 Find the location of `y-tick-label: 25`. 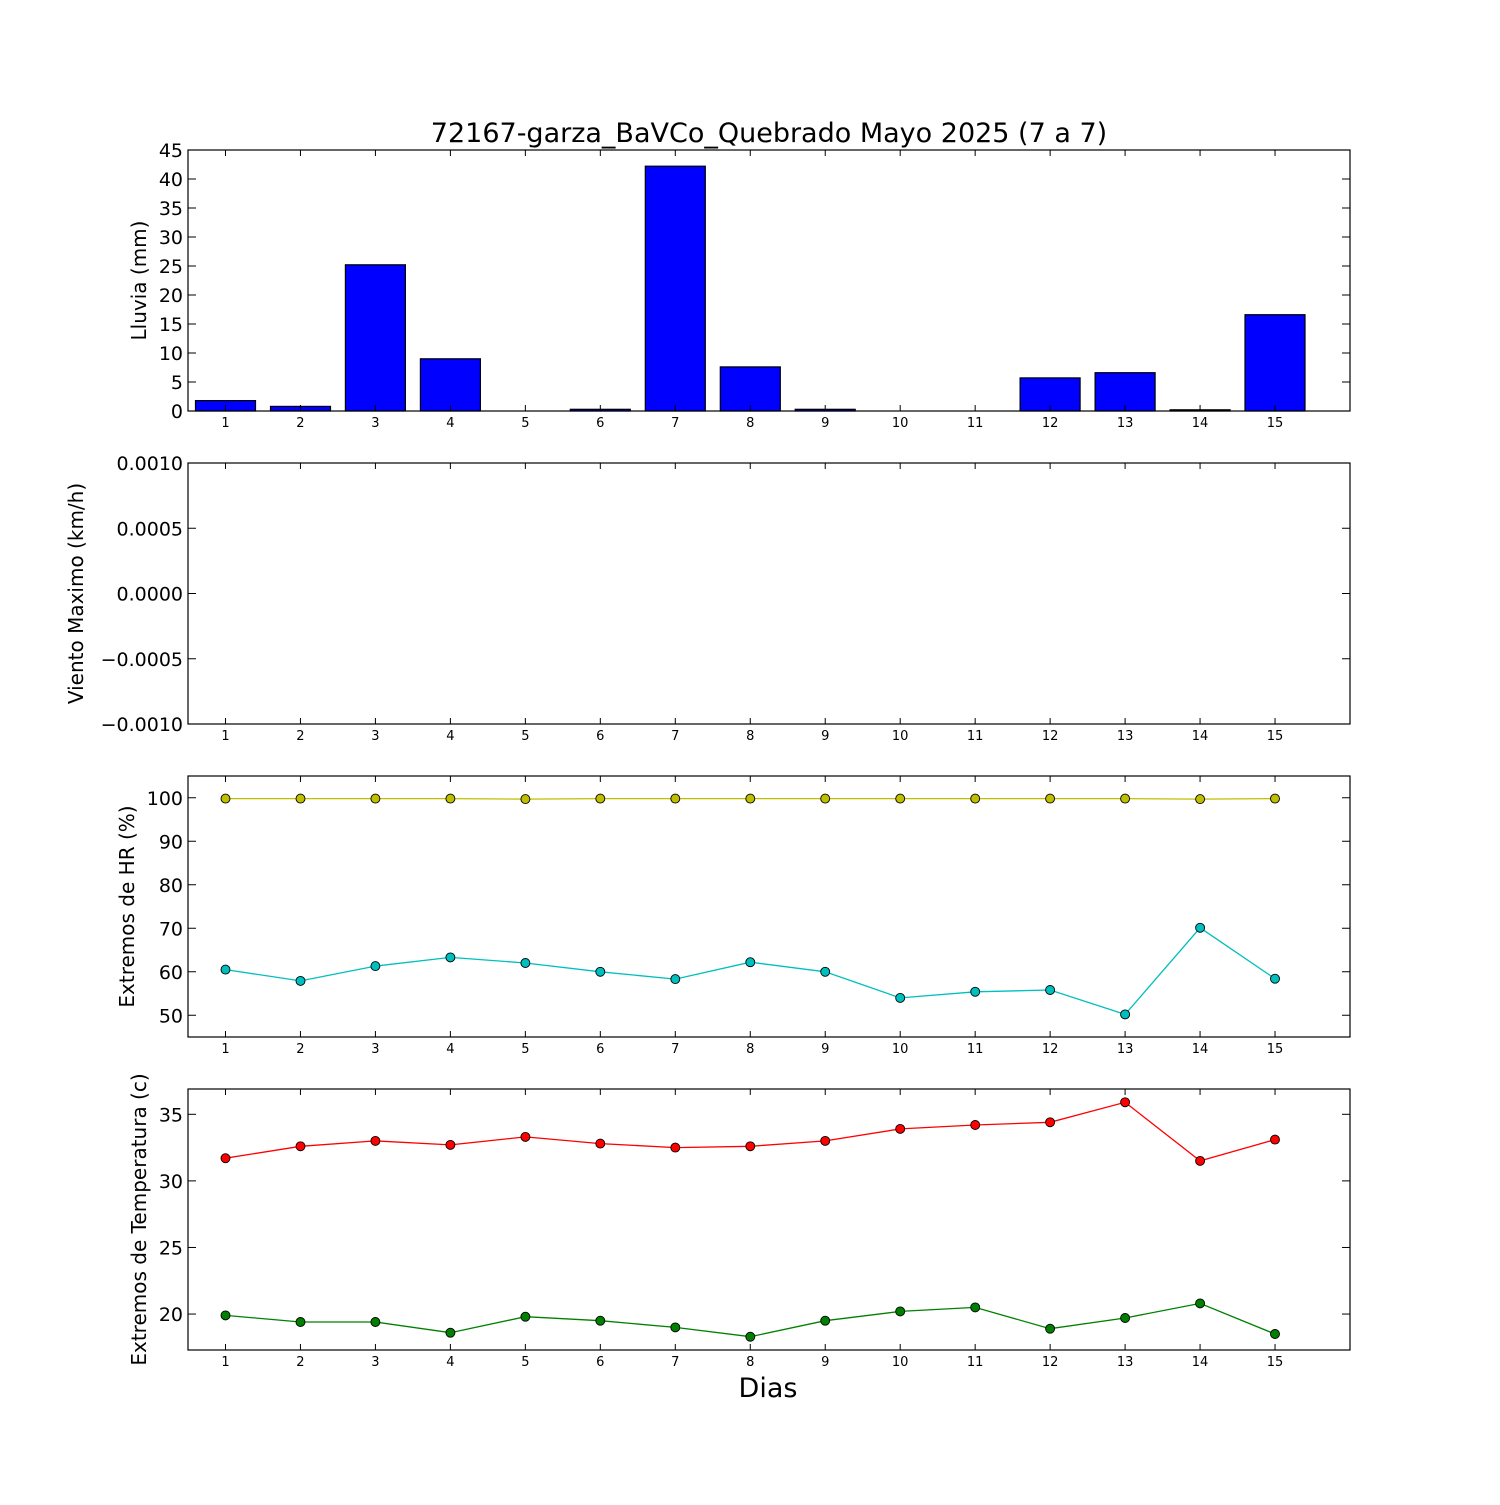

y-tick-label: 25 is located at coordinates (171, 267).